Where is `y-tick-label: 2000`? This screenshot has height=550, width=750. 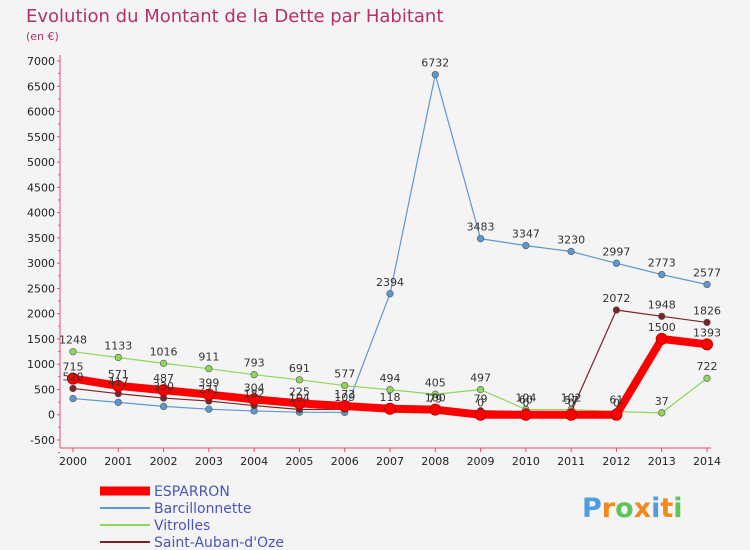 y-tick-label: 2000 is located at coordinates (41, 314).